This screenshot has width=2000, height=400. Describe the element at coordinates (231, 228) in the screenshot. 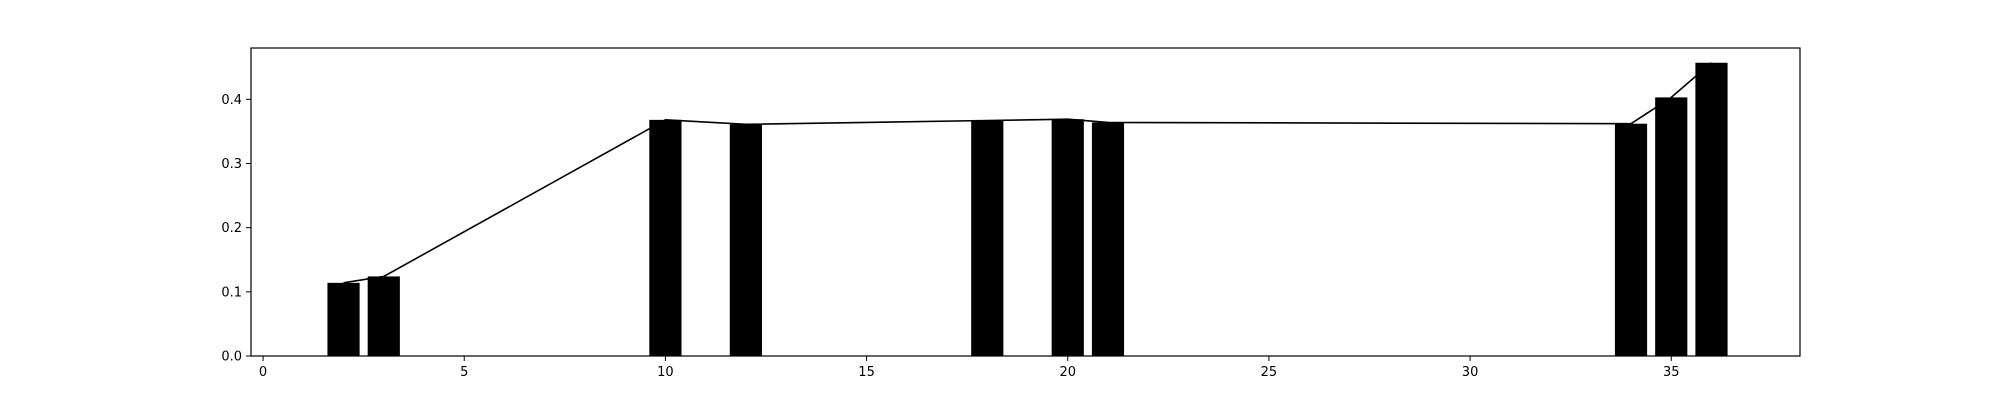

I see `y-tick-label: 0.2` at that location.